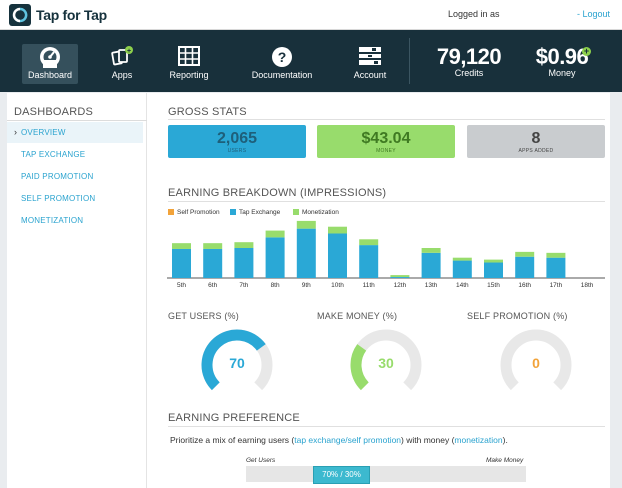 This screenshot has width=622, height=488. I want to click on credits-stat: 79,120 Credits, so click(469, 61).